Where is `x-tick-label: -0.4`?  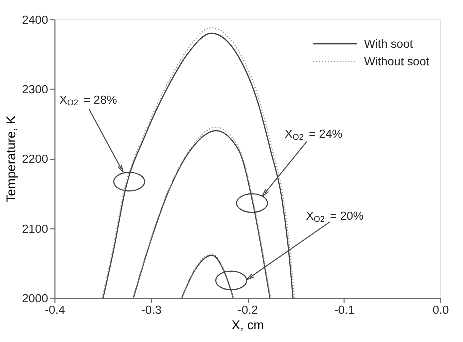 x-tick-label: -0.4 is located at coordinates (55, 311).